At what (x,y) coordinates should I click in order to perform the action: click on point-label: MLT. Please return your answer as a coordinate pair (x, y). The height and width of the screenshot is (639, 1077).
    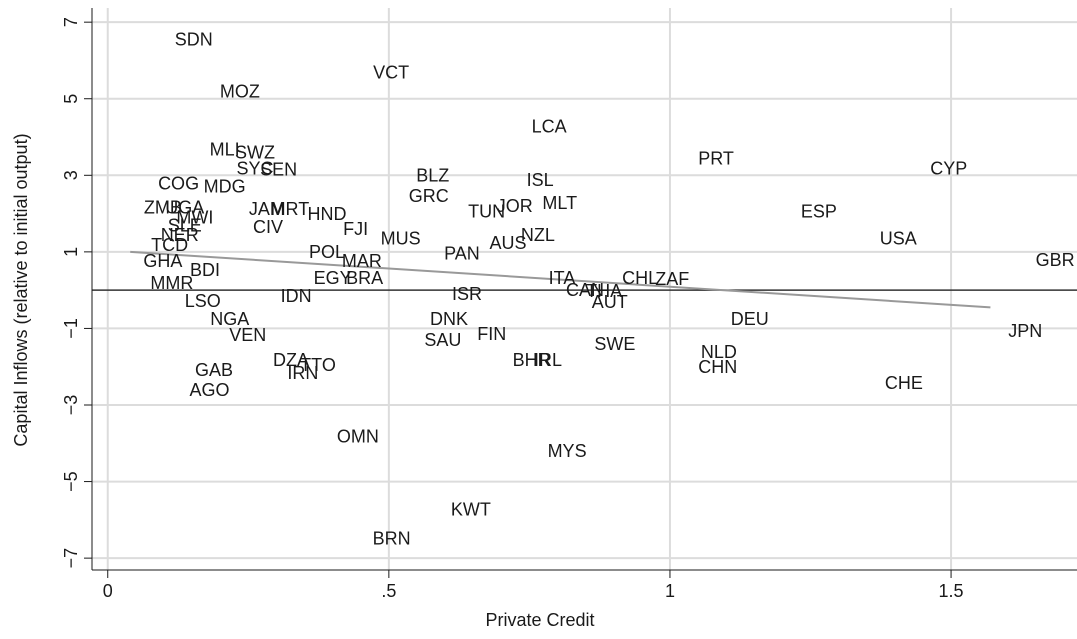
    Looking at the image, I should click on (559, 203).